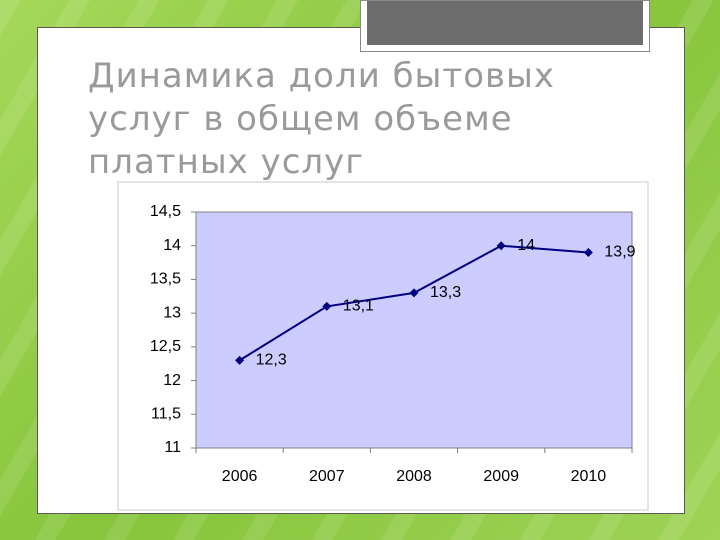 The image size is (720, 540). What do you see at coordinates (172, 312) in the screenshot?
I see `y-tick-label: 13` at bounding box center [172, 312].